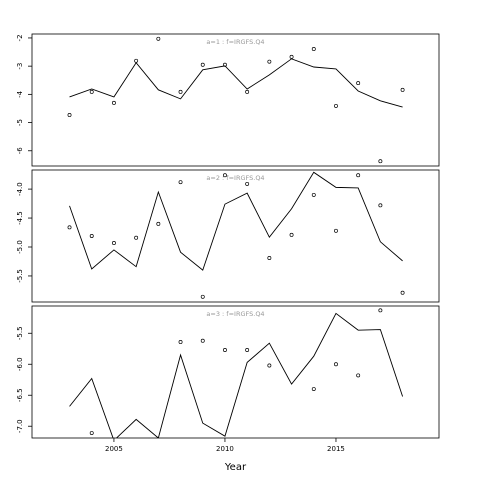 The height and width of the screenshot is (480, 480). What do you see at coordinates (20, 94) in the screenshot?
I see `y-tick-label: -4` at bounding box center [20, 94].